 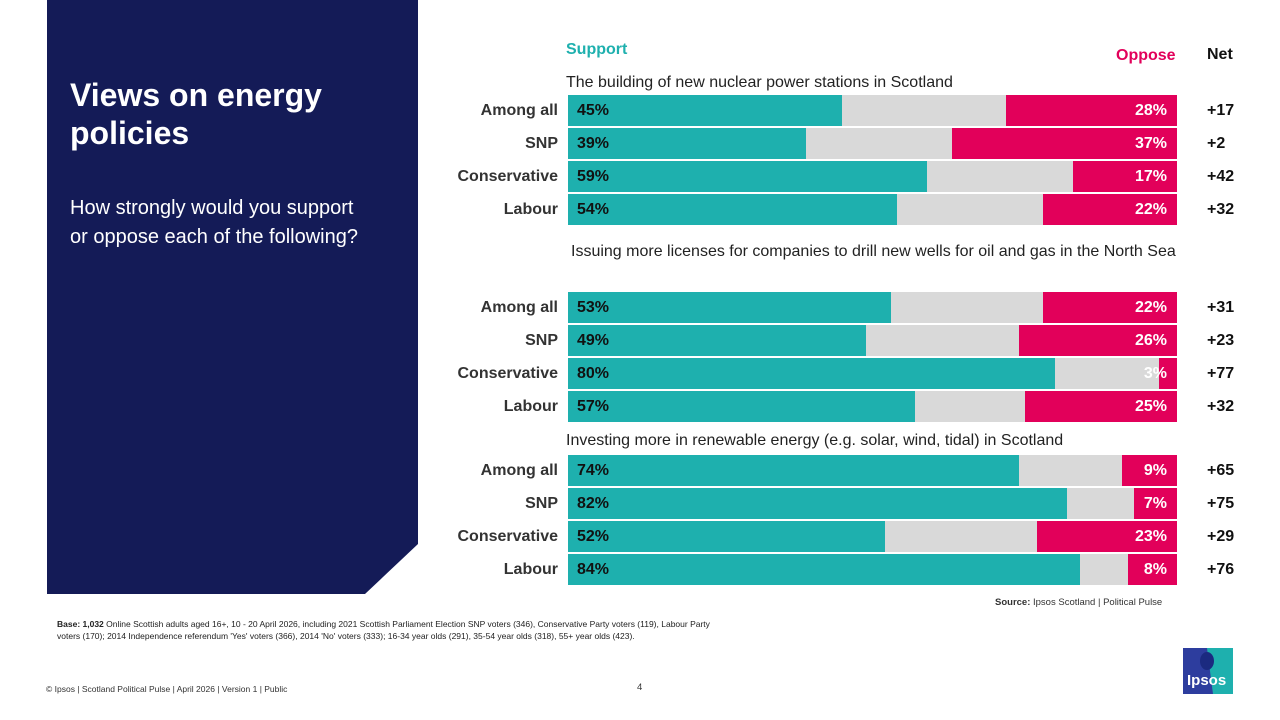 What do you see at coordinates (593, 340) in the screenshot?
I see `support-value-label: 49%` at bounding box center [593, 340].